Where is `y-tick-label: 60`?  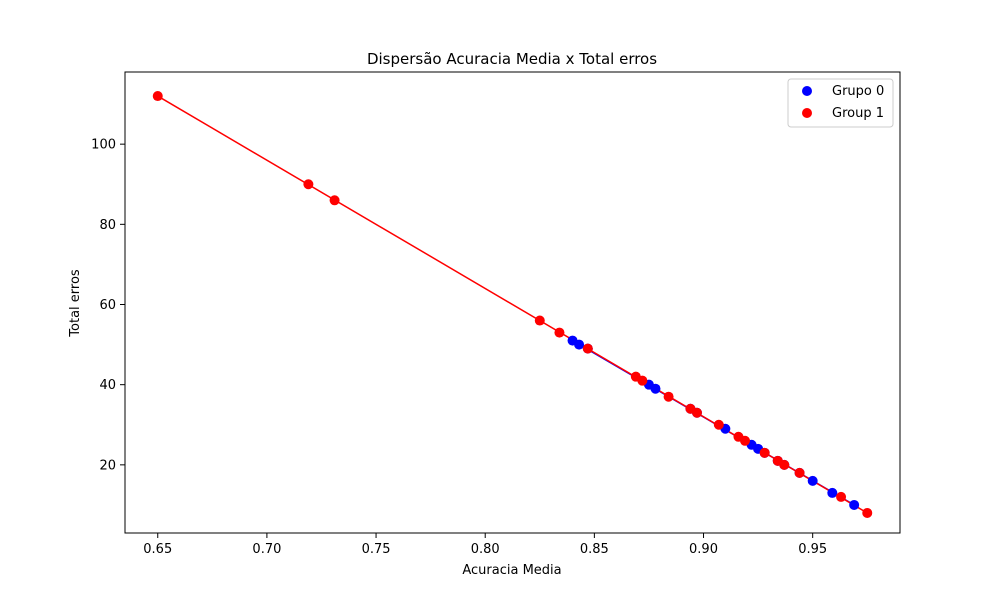 y-tick-label: 60 is located at coordinates (107, 305).